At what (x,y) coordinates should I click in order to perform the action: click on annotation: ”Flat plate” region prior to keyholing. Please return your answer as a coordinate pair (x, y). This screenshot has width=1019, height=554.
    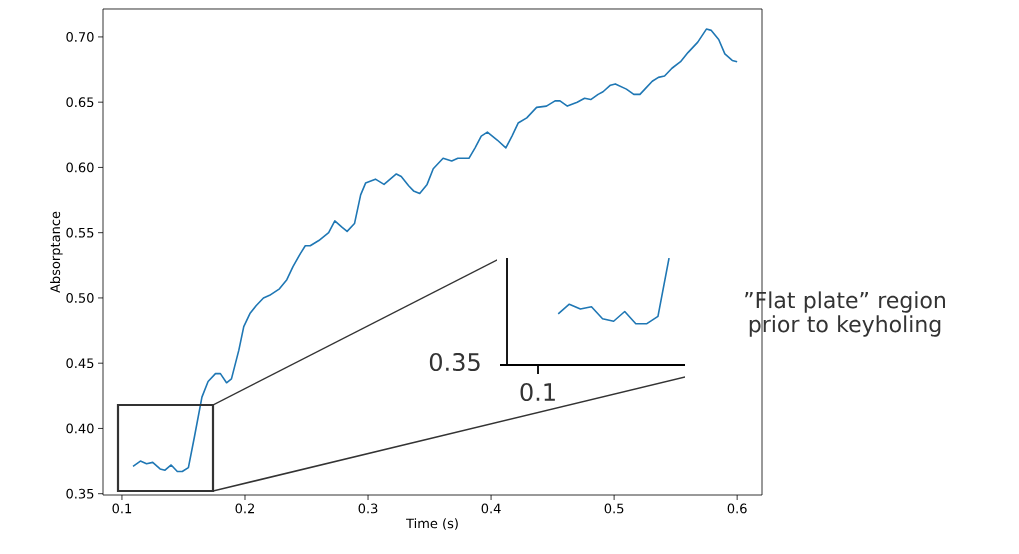
    Looking at the image, I should click on (845, 314).